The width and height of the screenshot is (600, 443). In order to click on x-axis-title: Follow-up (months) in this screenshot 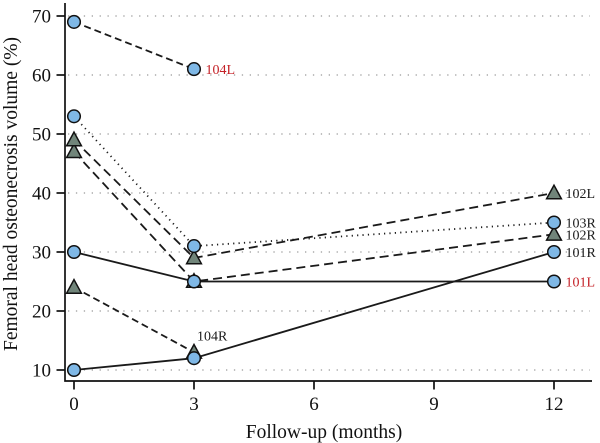, I will do `click(324, 432)`.